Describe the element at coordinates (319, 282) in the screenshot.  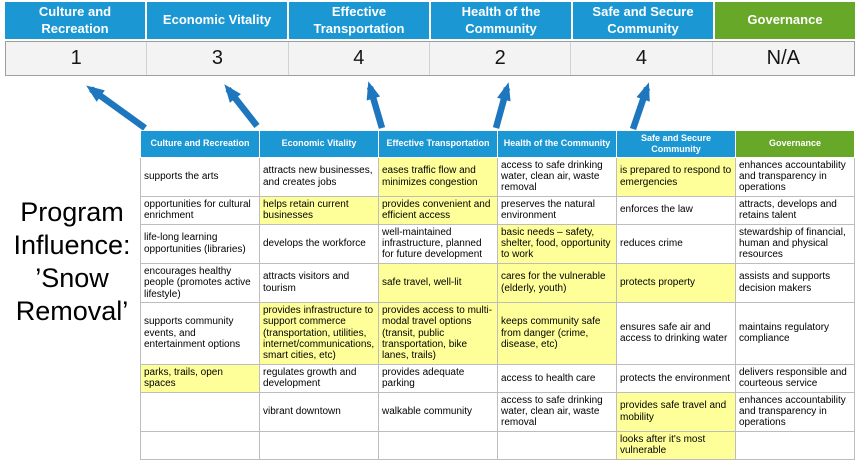
I see `matrix-cell: attracts visitors and tourism` at that location.